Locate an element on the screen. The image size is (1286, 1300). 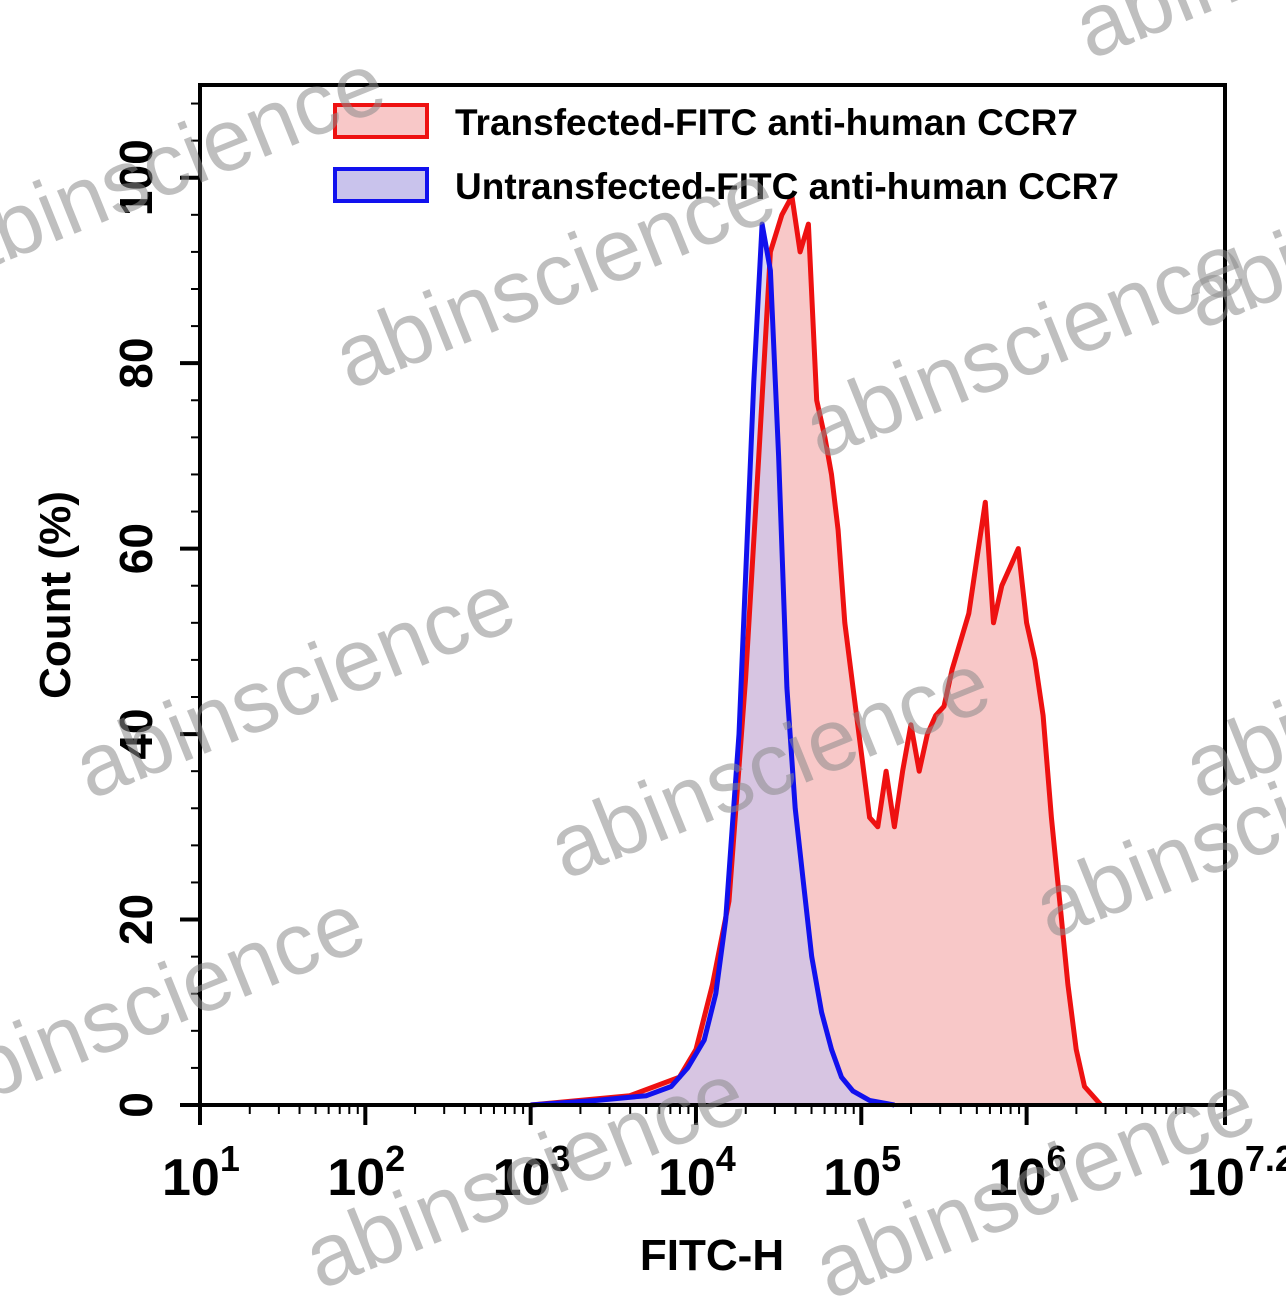
x-tick-label: 10⁶ is located at coordinates (1028, 1172).